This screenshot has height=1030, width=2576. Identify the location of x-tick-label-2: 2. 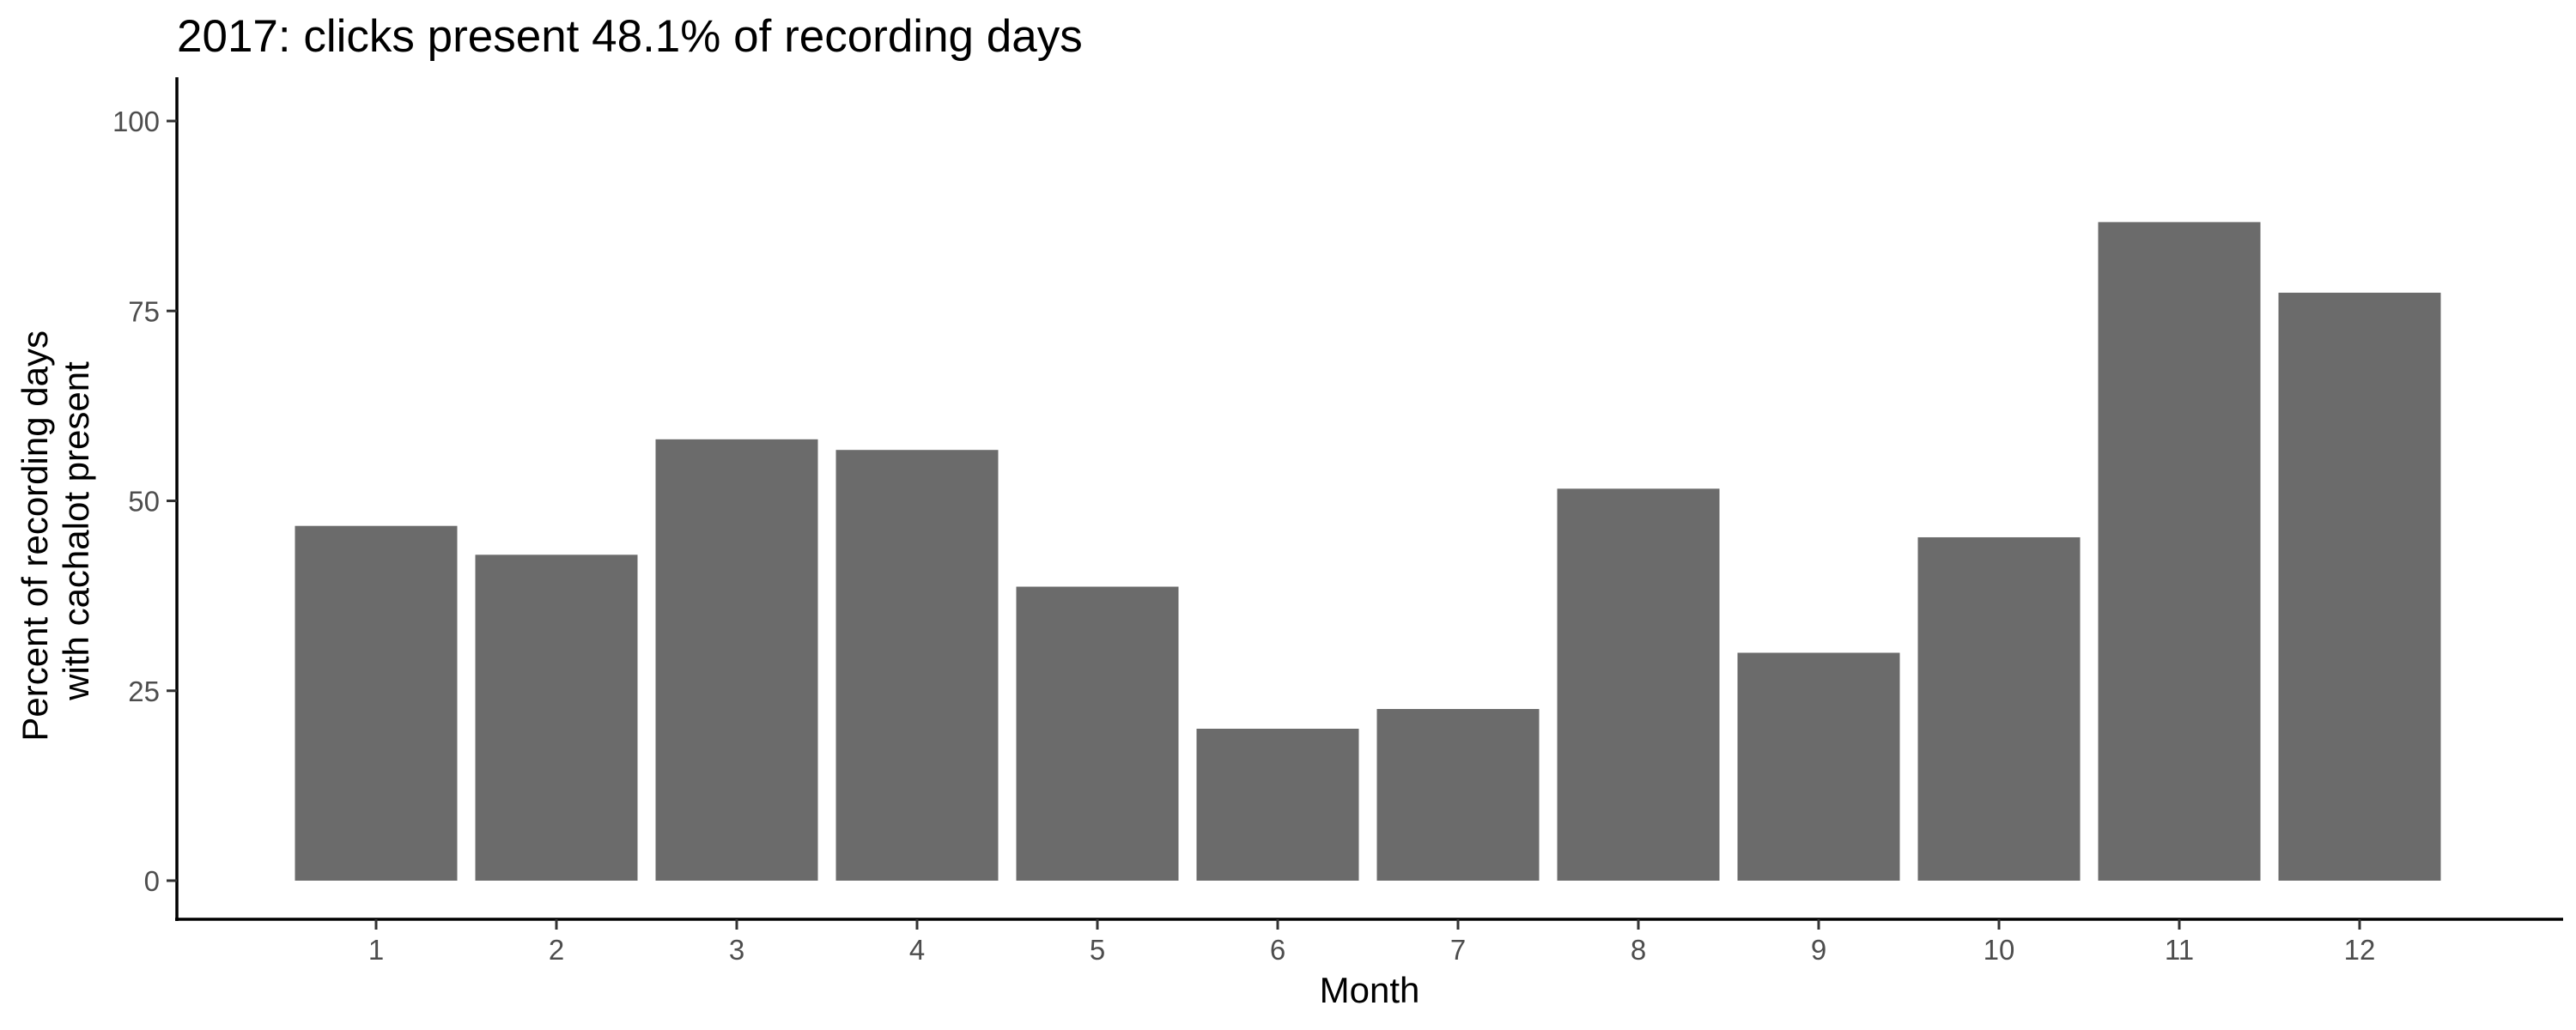
(556, 950).